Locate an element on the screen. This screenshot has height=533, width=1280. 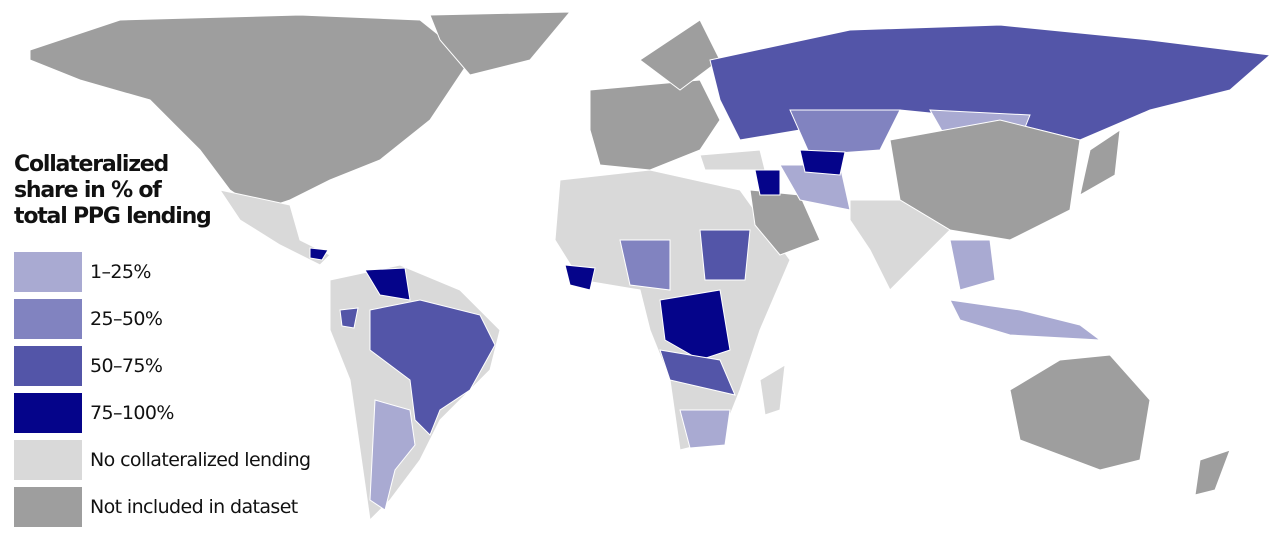
brazil is located at coordinates (432, 367).